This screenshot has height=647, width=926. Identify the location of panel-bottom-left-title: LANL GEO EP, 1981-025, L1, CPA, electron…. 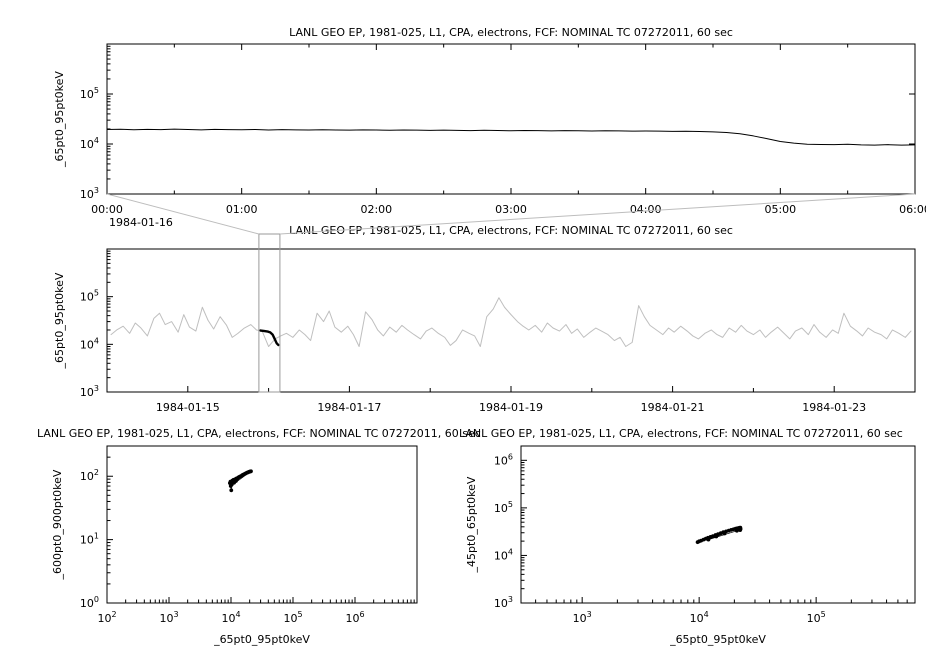
(259, 433).